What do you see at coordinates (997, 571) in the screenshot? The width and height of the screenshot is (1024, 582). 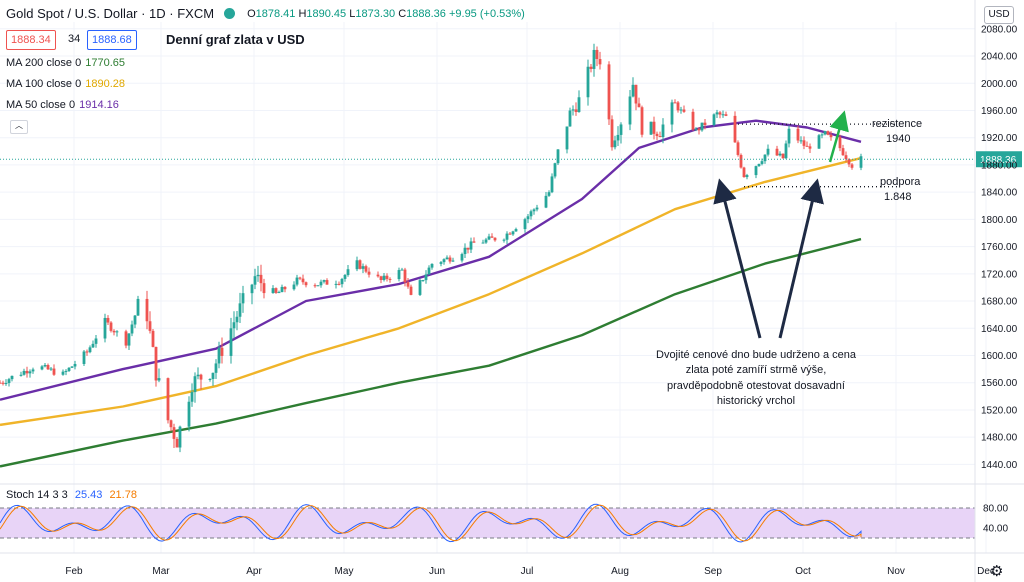 I see `settings-gear-icon: ⚙` at bounding box center [997, 571].